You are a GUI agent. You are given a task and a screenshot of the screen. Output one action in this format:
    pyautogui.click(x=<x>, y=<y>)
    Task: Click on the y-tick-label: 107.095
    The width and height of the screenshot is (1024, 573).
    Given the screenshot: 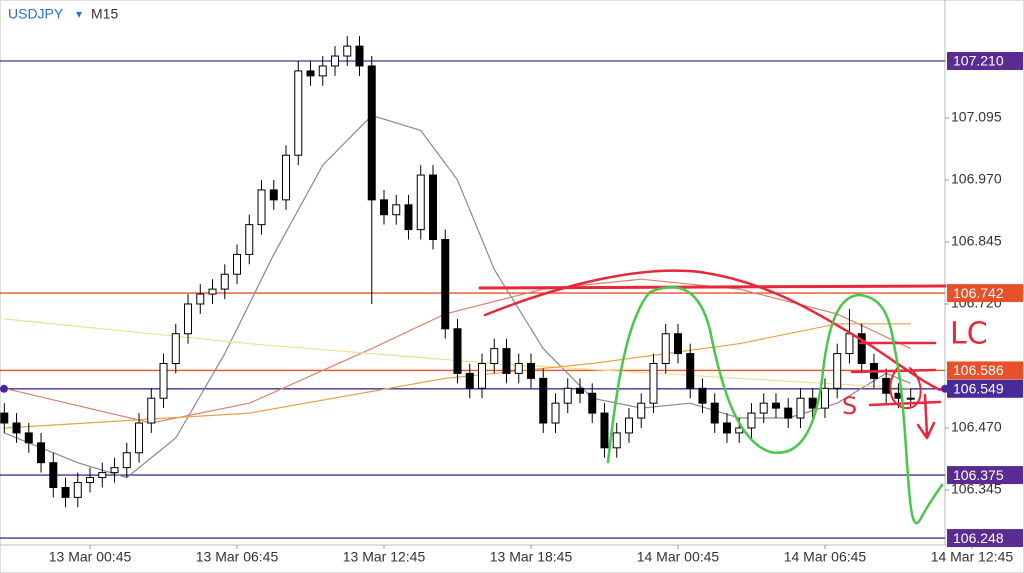 What is the action you would take?
    pyautogui.click(x=976, y=117)
    